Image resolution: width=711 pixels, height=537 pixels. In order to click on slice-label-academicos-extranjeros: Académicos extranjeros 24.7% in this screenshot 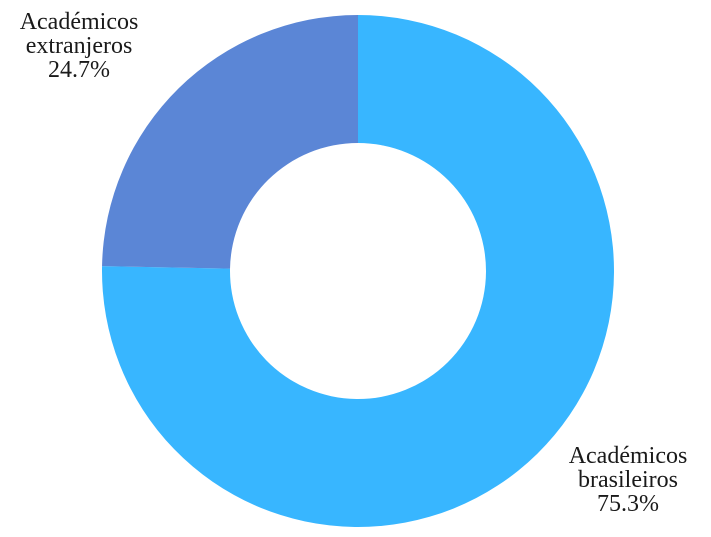, I will do `click(79, 46)`.